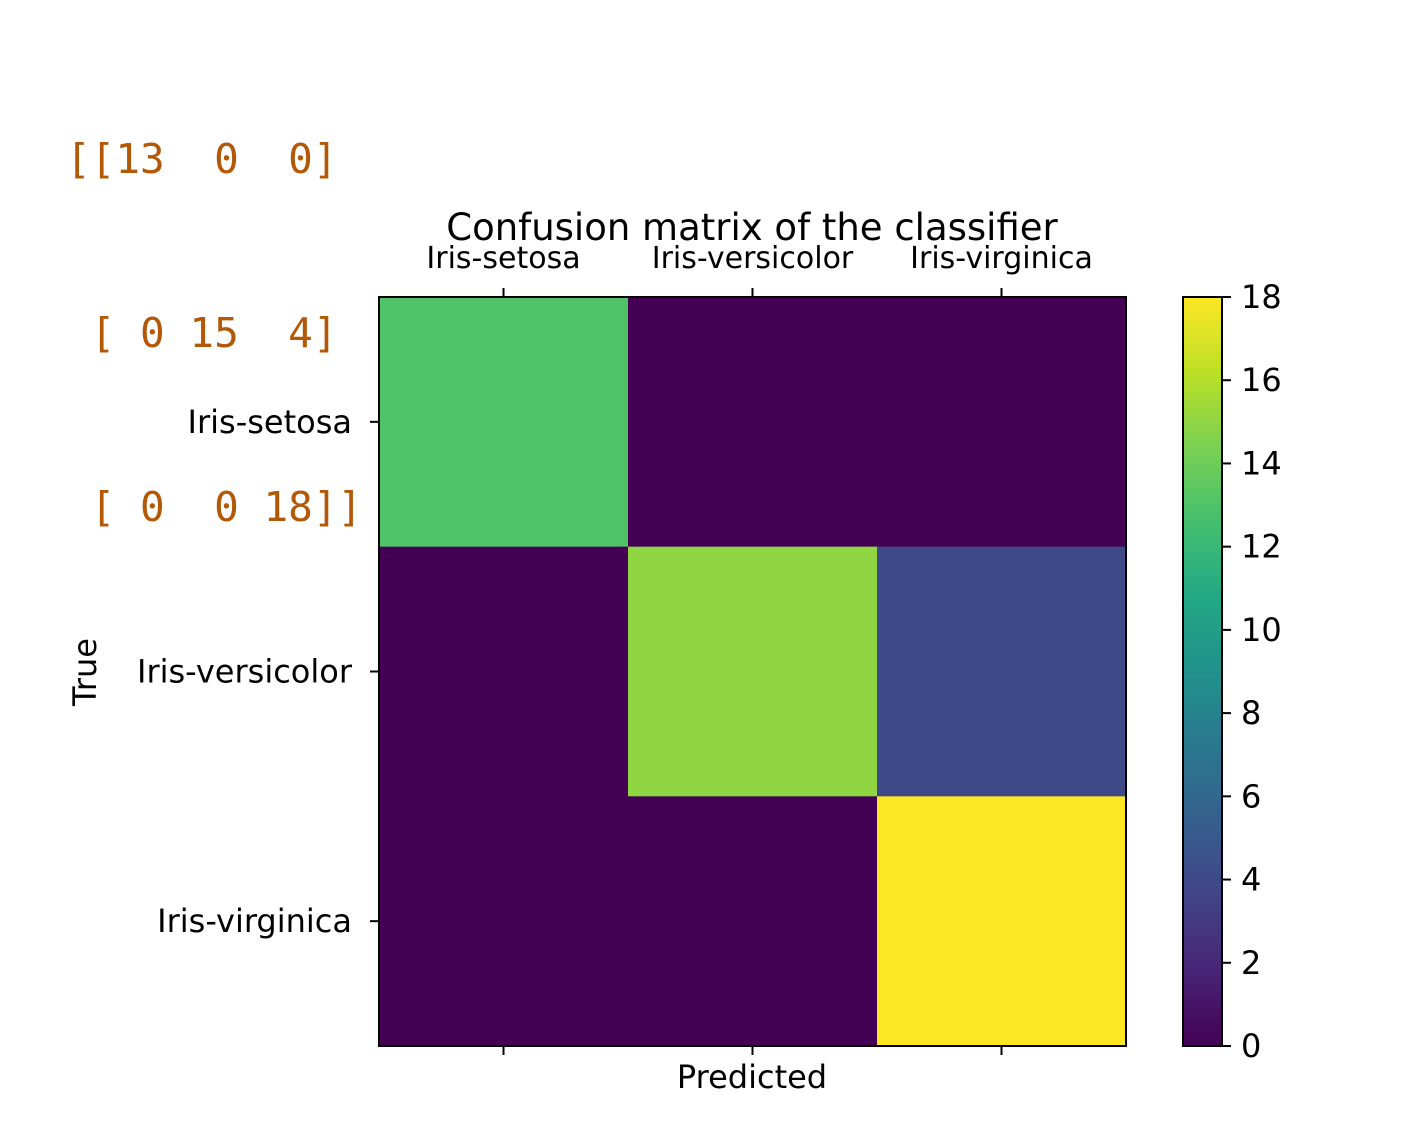 This screenshot has width=1409, height=1144. Describe the element at coordinates (503, 258) in the screenshot. I see `x-tick-label: Iris-setosa` at that location.